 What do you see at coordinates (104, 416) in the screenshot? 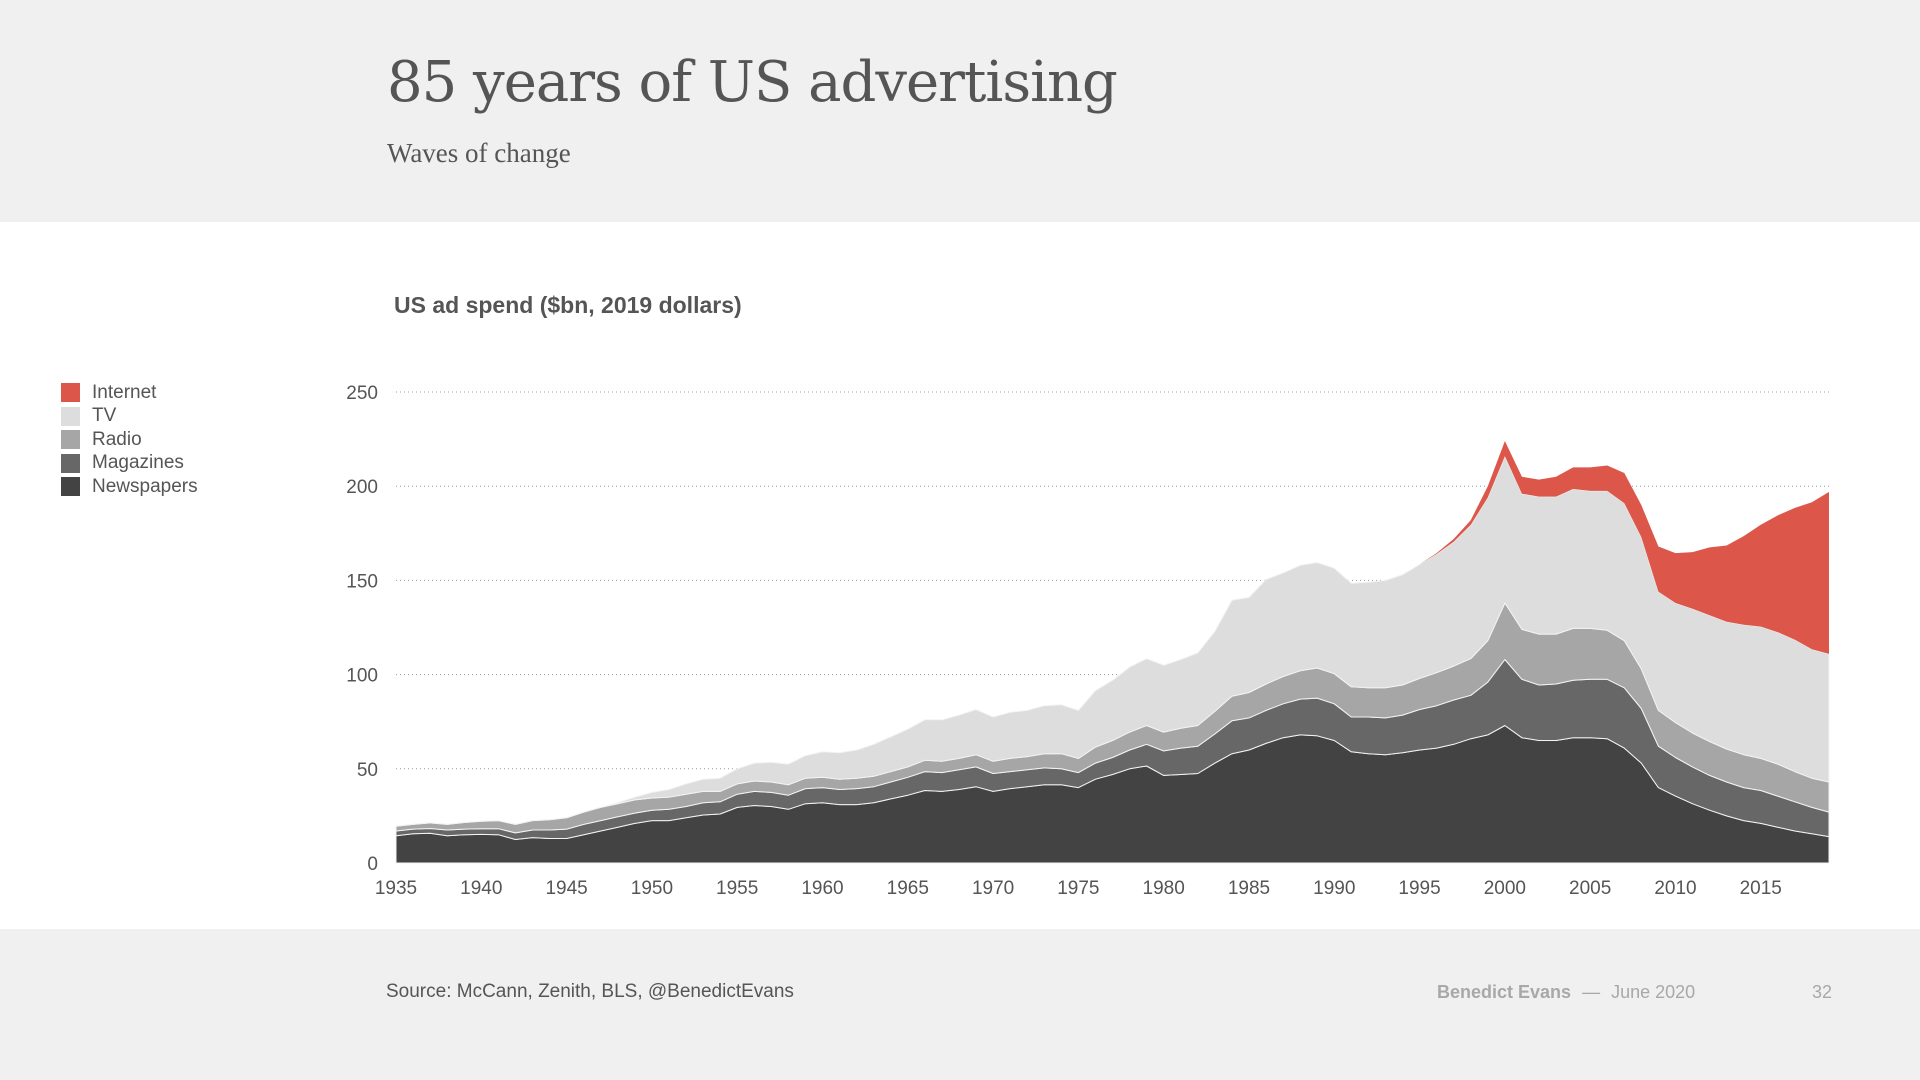
I see `legend-label: TV` at bounding box center [104, 416].